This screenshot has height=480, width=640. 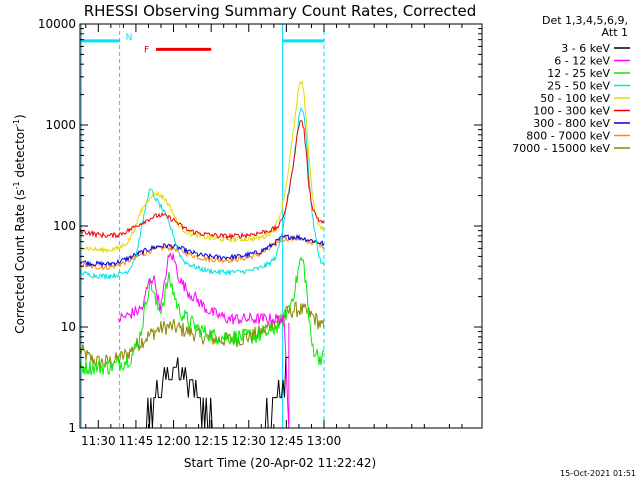 I want to click on series-line-800-7000-kev, so click(x=202, y=252).